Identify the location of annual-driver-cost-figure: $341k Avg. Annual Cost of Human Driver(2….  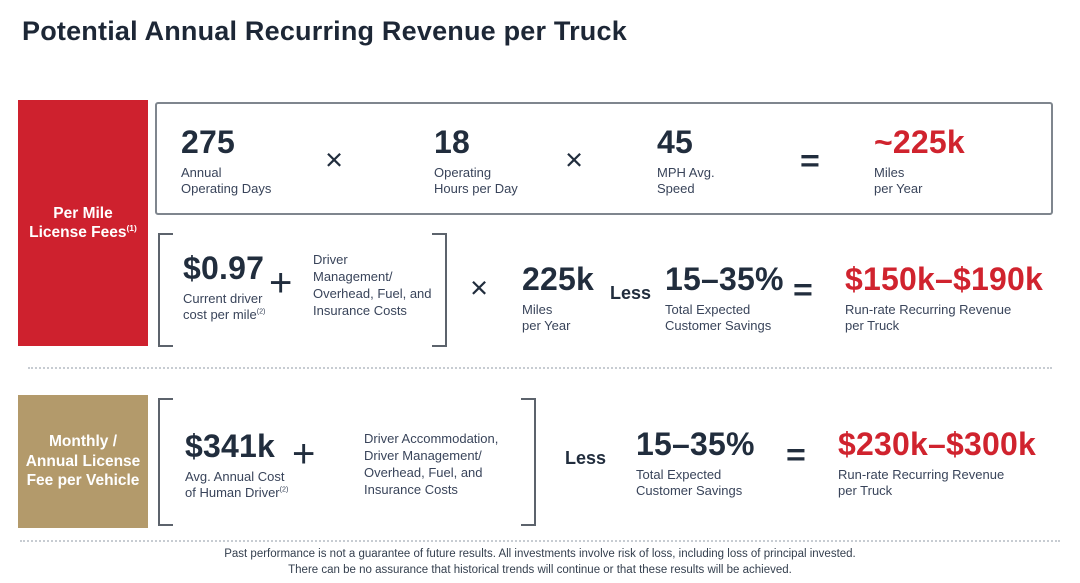
(237, 465).